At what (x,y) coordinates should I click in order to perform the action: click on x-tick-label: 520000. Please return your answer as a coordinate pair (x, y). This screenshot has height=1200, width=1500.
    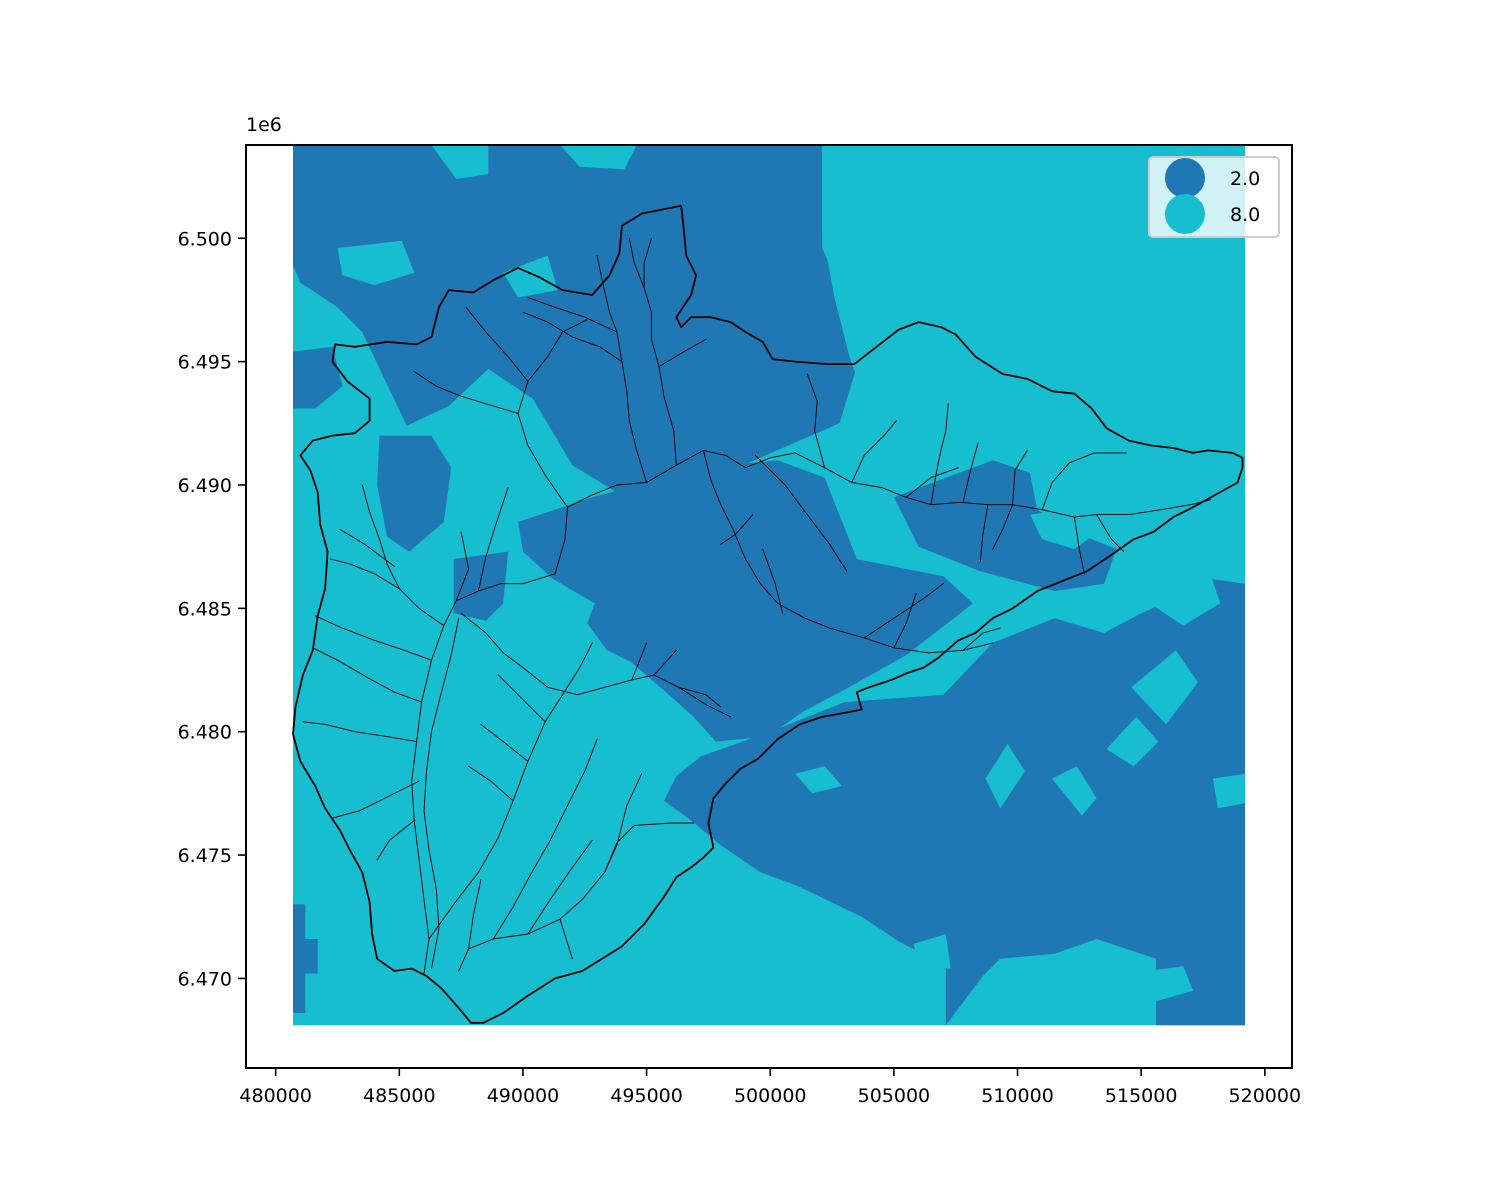
    Looking at the image, I should click on (1265, 1096).